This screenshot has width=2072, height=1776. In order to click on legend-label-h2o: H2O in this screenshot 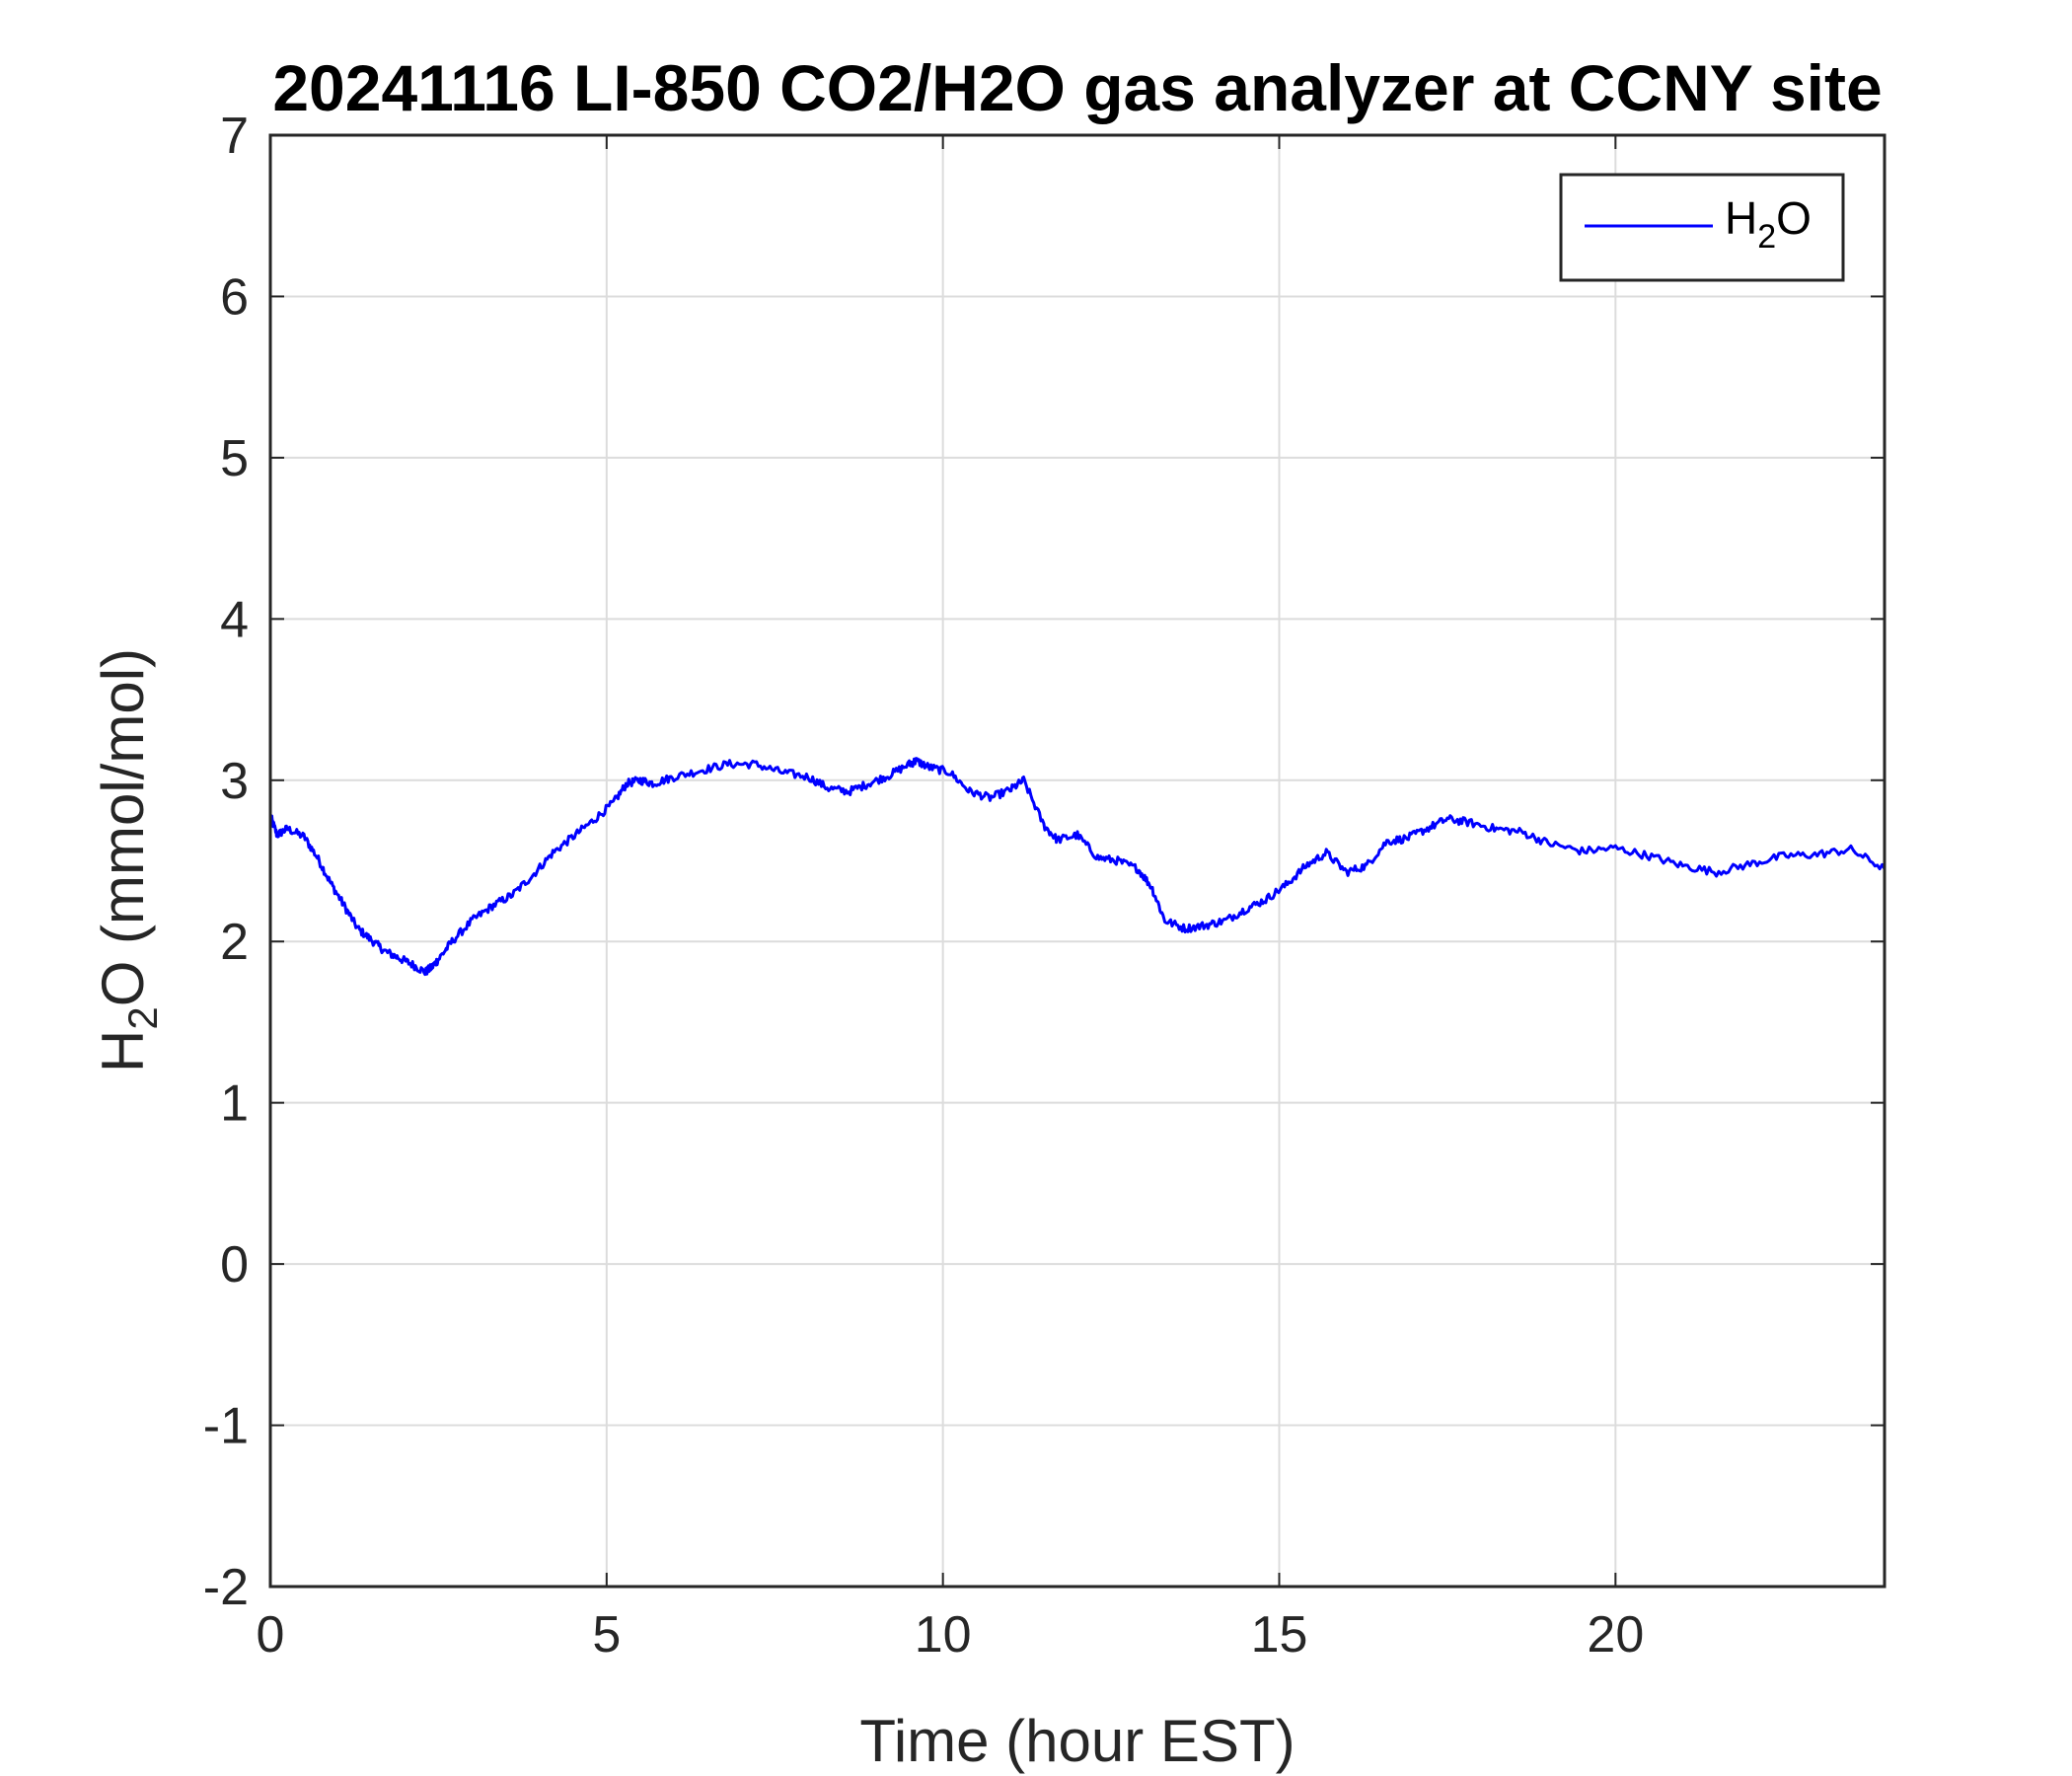, I will do `click(1769, 224)`.